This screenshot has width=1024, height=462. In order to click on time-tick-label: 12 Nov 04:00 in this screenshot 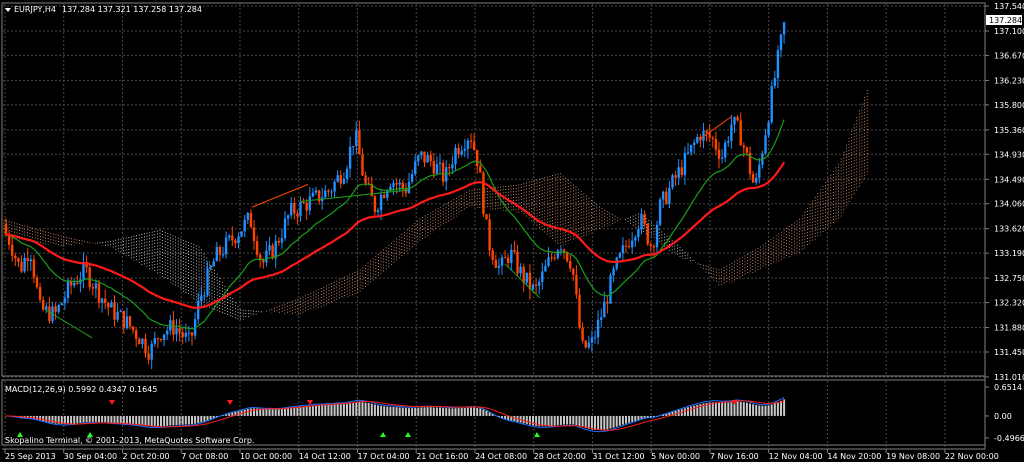, I will do `click(796, 456)`.